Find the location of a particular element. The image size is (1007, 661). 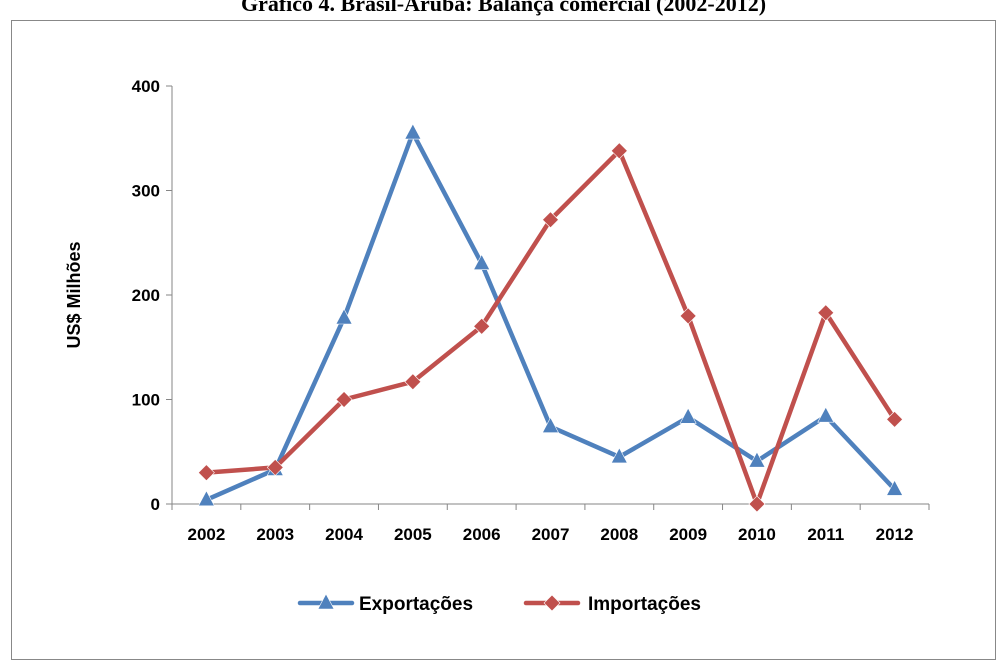

legend-item-exporta-es: Exportações is located at coordinates (385, 604).